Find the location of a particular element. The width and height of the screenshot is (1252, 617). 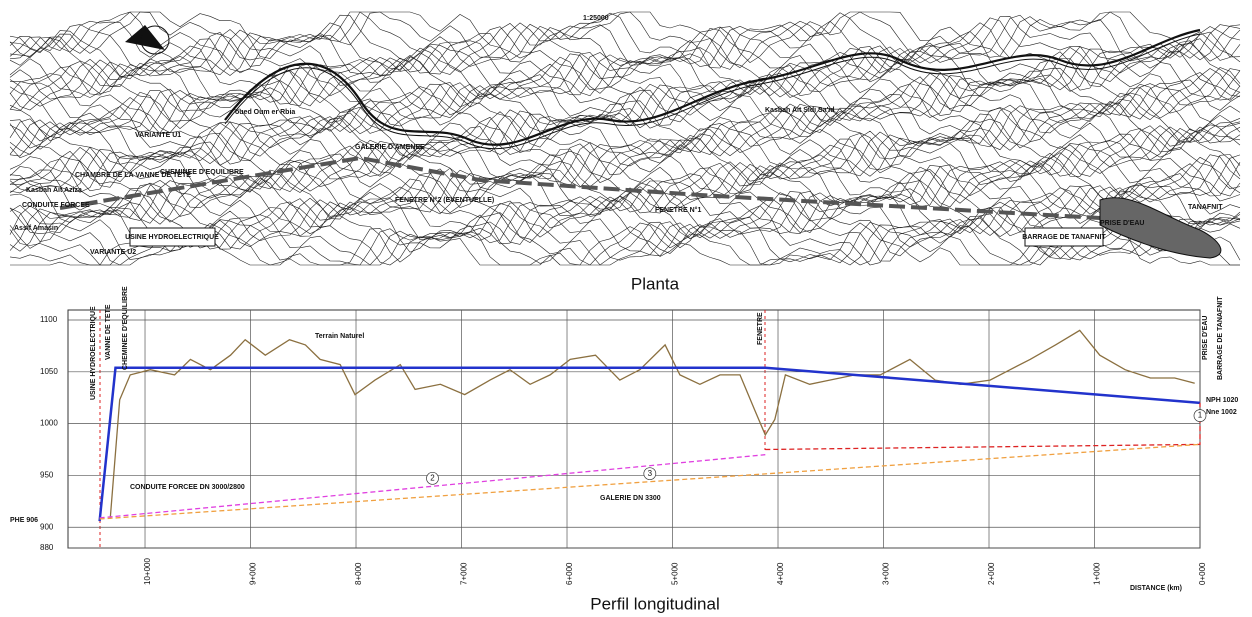

y-tick-label: 900 is located at coordinates (47, 526).